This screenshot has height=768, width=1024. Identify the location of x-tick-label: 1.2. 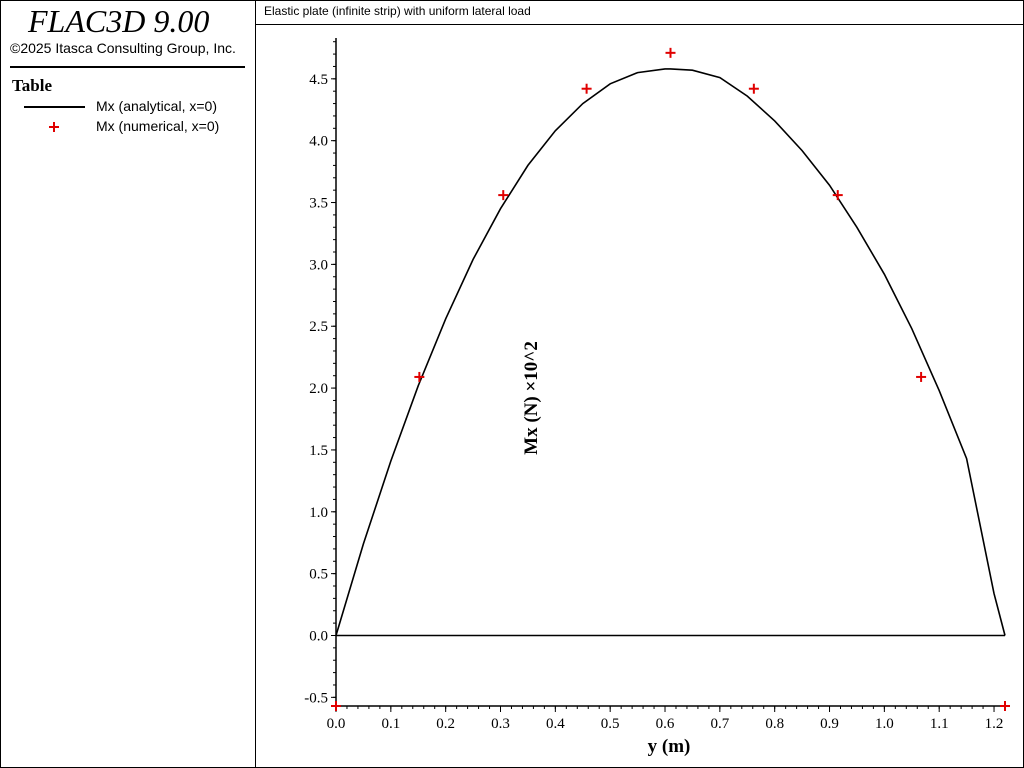
(994, 724).